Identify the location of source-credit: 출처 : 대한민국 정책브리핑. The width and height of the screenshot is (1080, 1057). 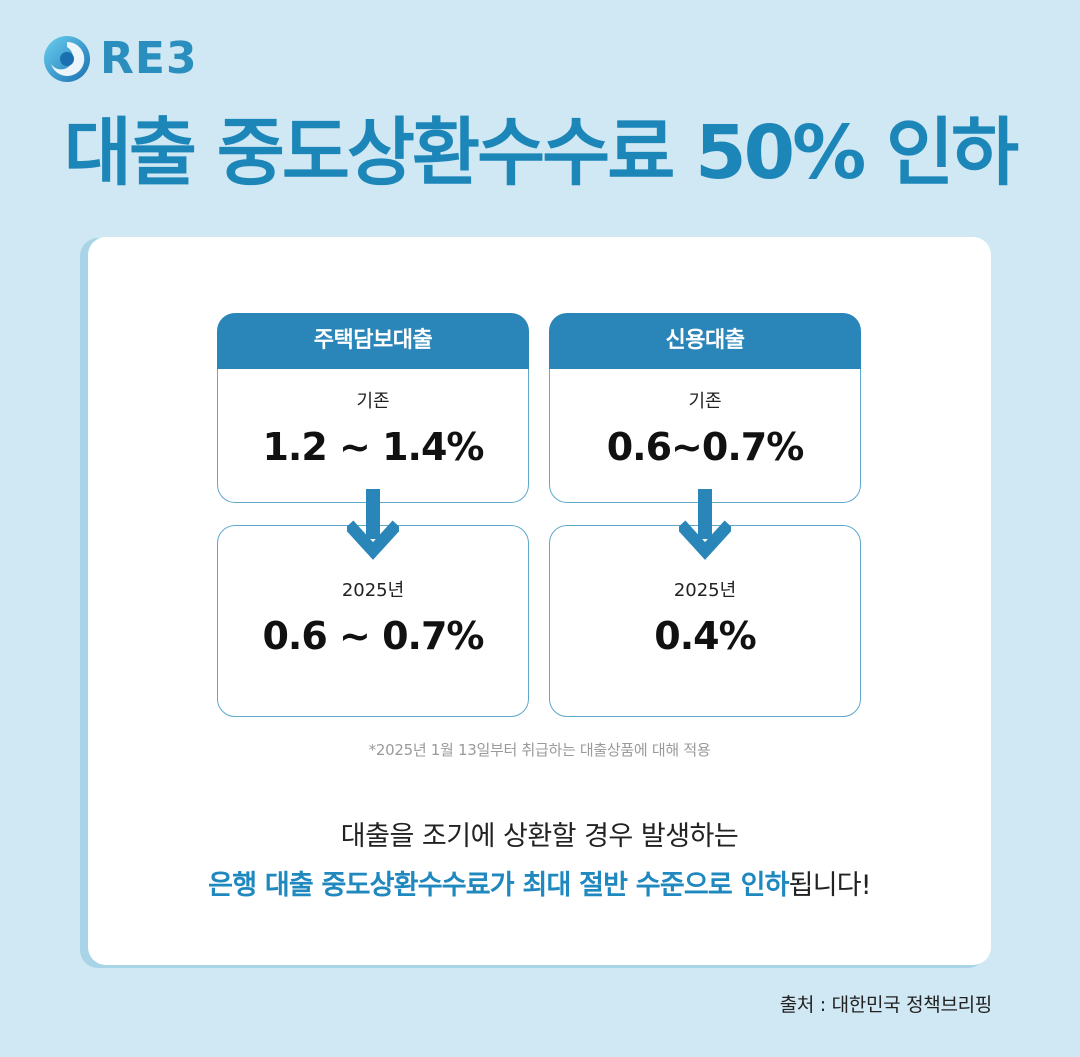
(886, 1005).